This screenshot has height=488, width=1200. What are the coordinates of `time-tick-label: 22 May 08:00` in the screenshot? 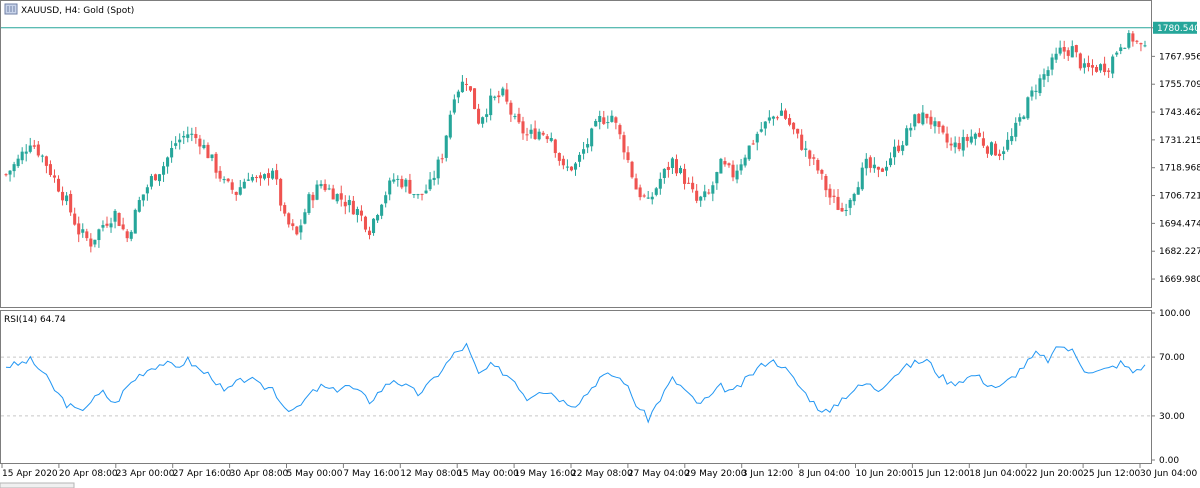 It's located at (602, 474).